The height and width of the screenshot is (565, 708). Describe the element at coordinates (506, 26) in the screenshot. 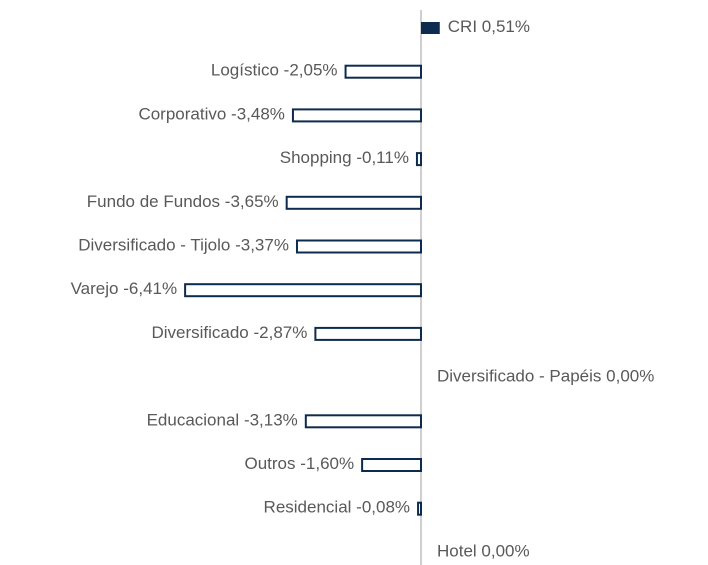

I see `value-label: 0,51%` at that location.